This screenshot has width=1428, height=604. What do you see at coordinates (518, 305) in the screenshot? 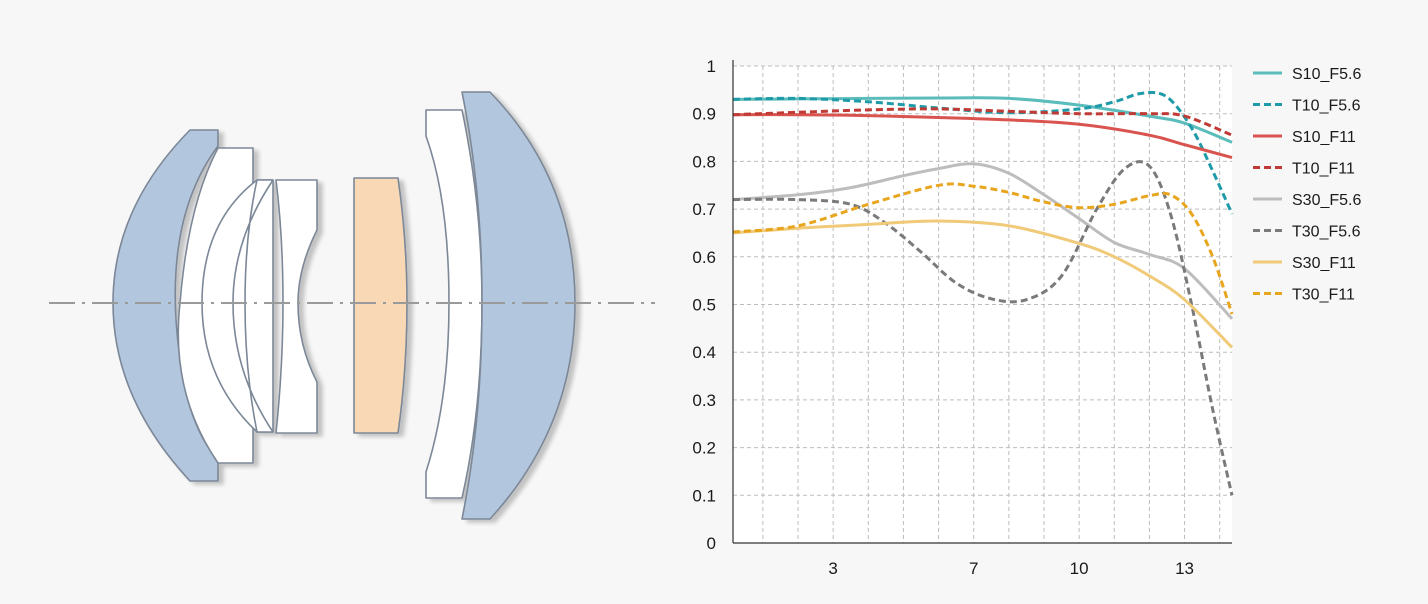
I see `lens-element-8-blue` at bounding box center [518, 305].